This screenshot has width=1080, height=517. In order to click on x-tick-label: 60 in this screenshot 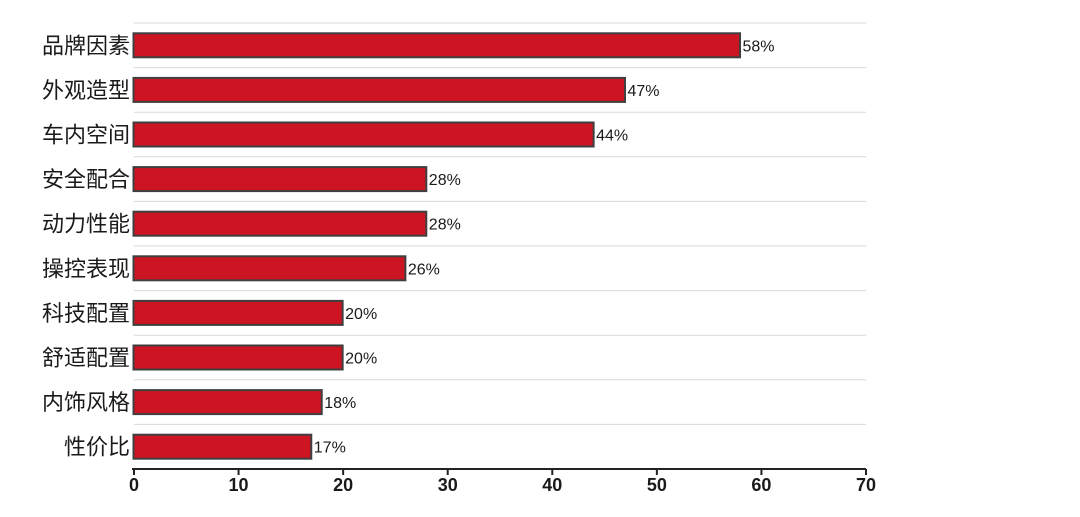, I will do `click(761, 485)`.